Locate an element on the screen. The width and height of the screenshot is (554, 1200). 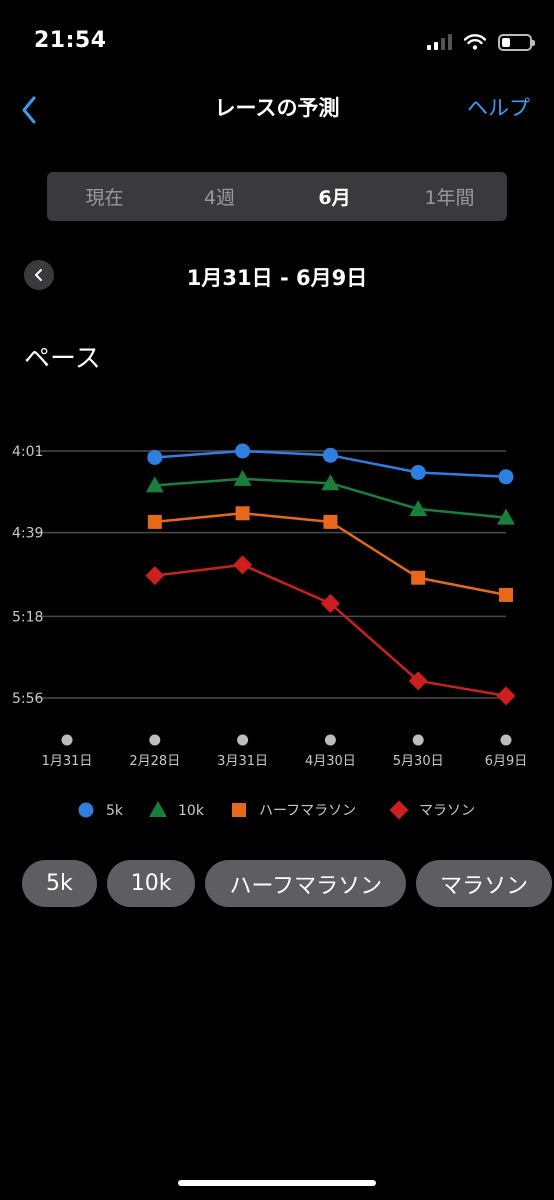
home-indicator is located at coordinates (277, 1183).